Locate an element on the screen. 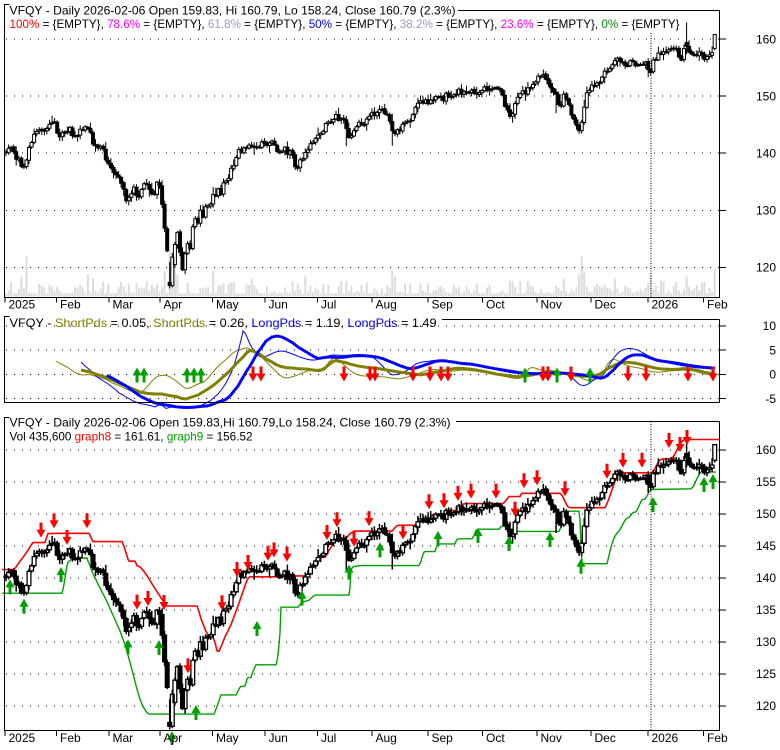 The width and height of the screenshot is (780, 750). svg-text: 155 is located at coordinates (766, 482).